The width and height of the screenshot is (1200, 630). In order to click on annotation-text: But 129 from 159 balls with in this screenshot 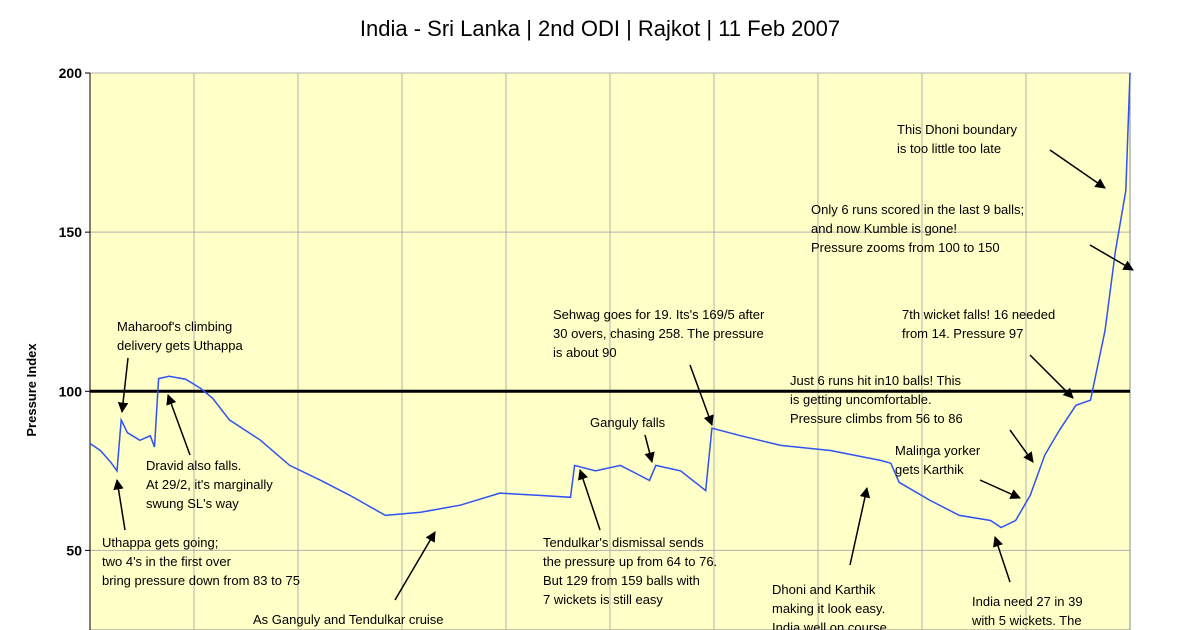, I will do `click(621, 580)`.